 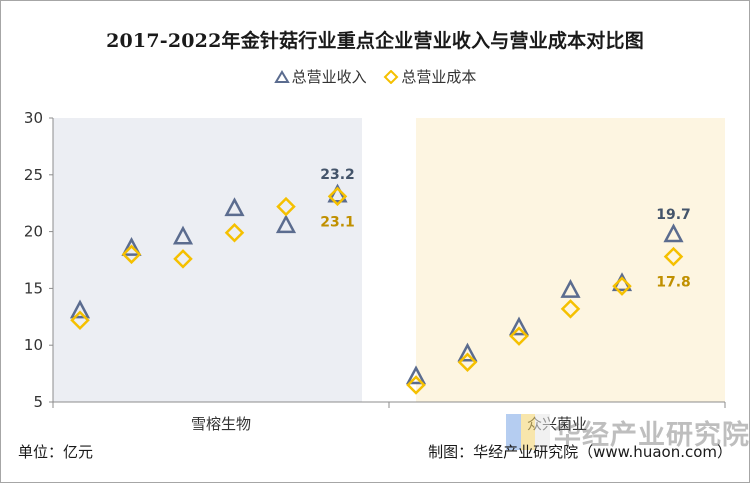 I want to click on cost-data-label: 23.1, so click(x=337, y=222).